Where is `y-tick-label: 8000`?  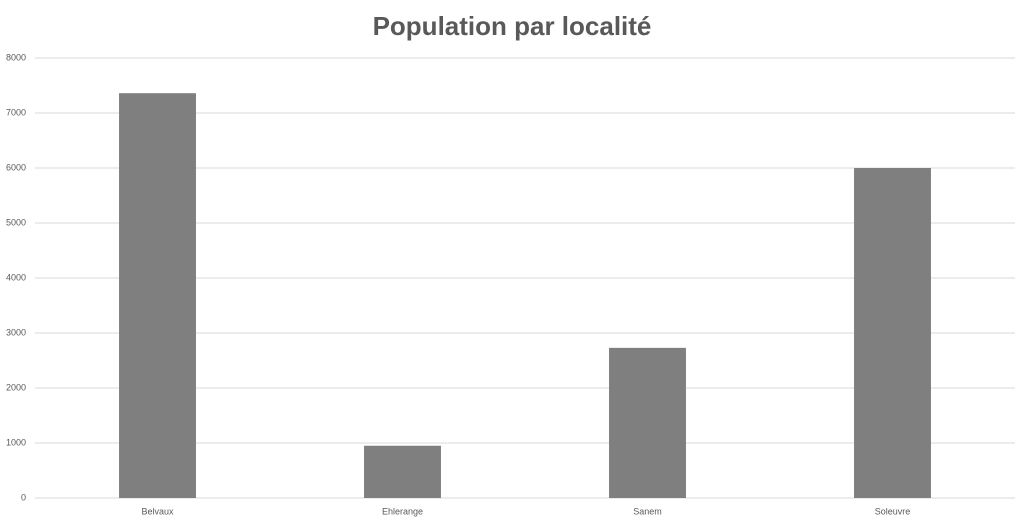
y-tick-label: 8000 is located at coordinates (16, 57).